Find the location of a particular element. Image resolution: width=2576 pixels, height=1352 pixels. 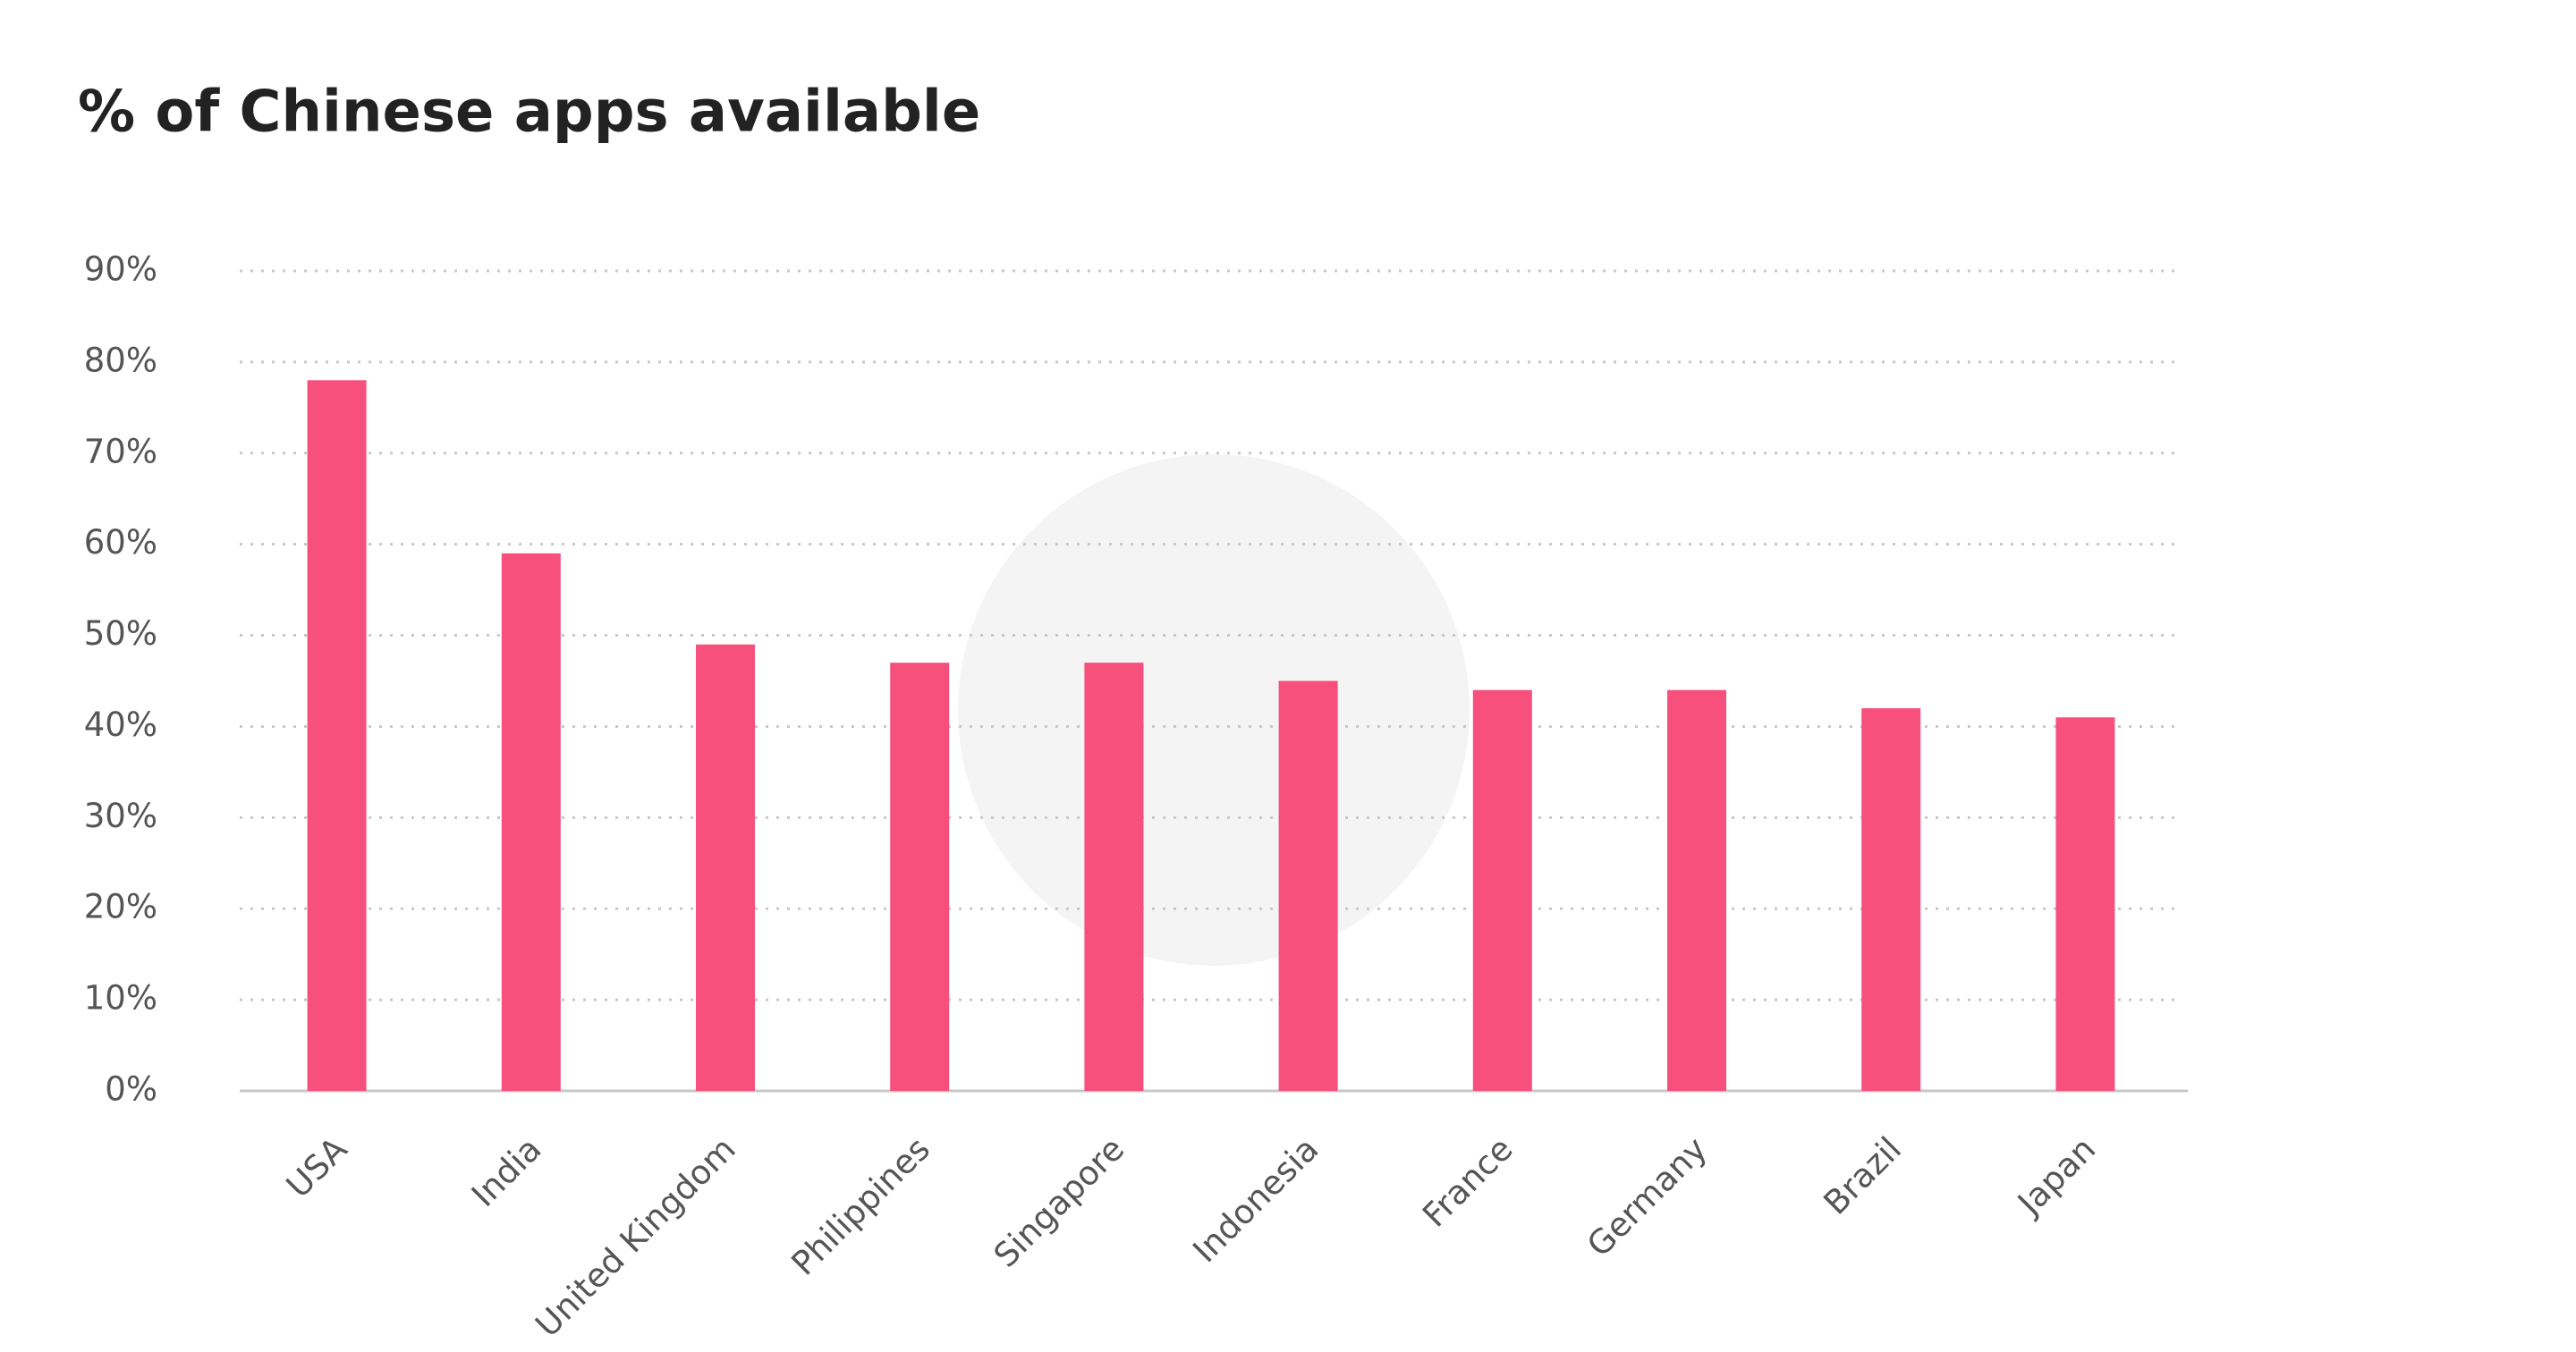

y-tick-label: 80% is located at coordinates (120, 360).